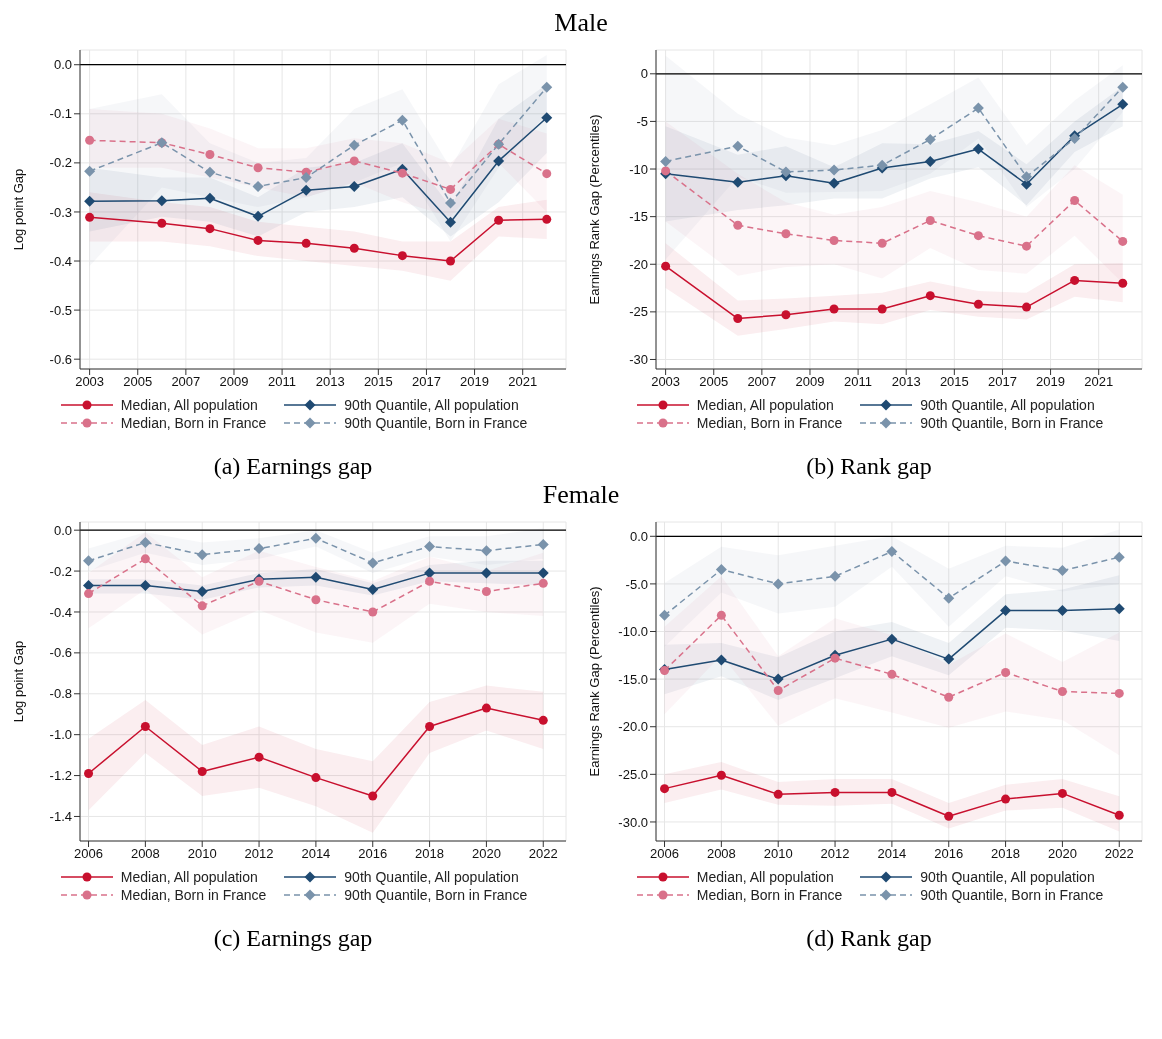  Describe the element at coordinates (543, 854) in the screenshot. I see `x-tick-label: 2022` at that location.